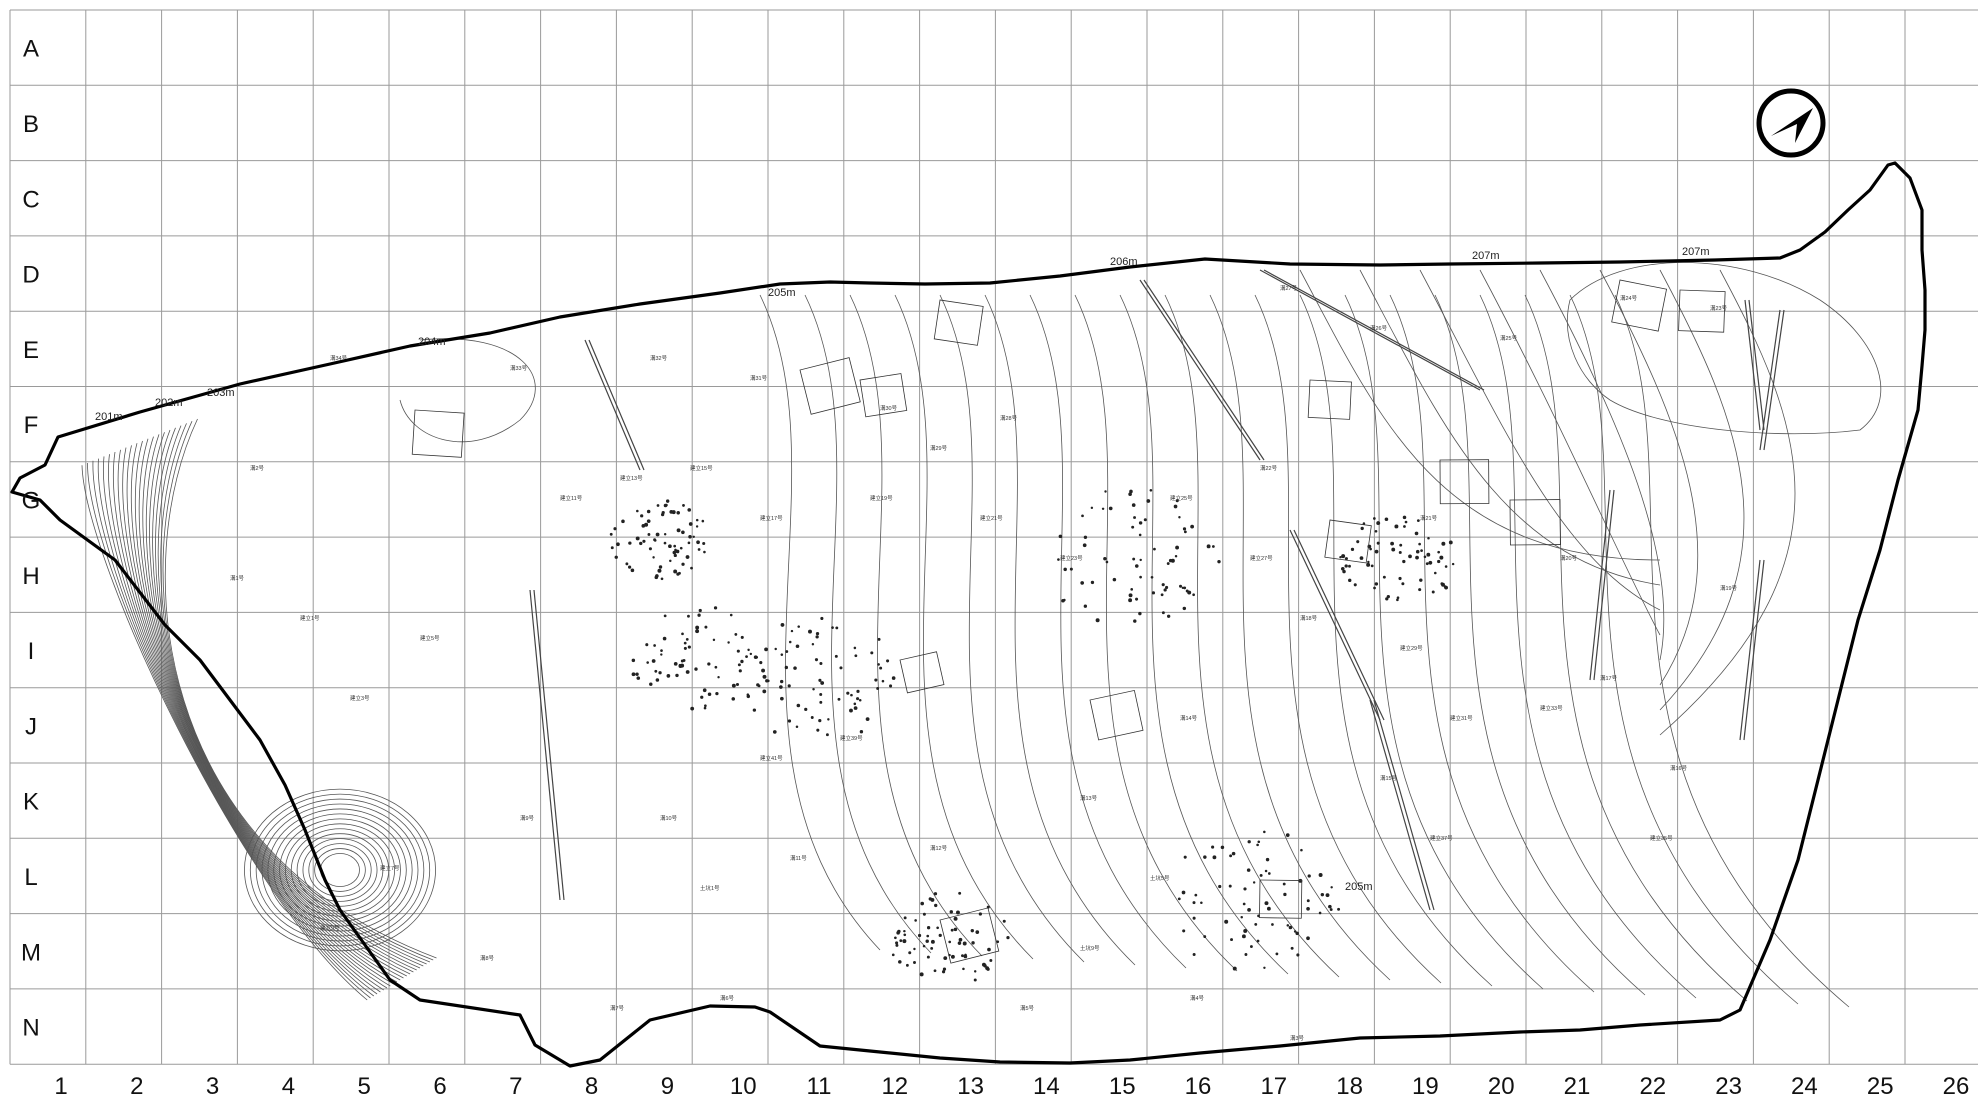 The height and width of the screenshot is (1102, 1978). I want to click on grid-column-label: 3, so click(212, 1086).